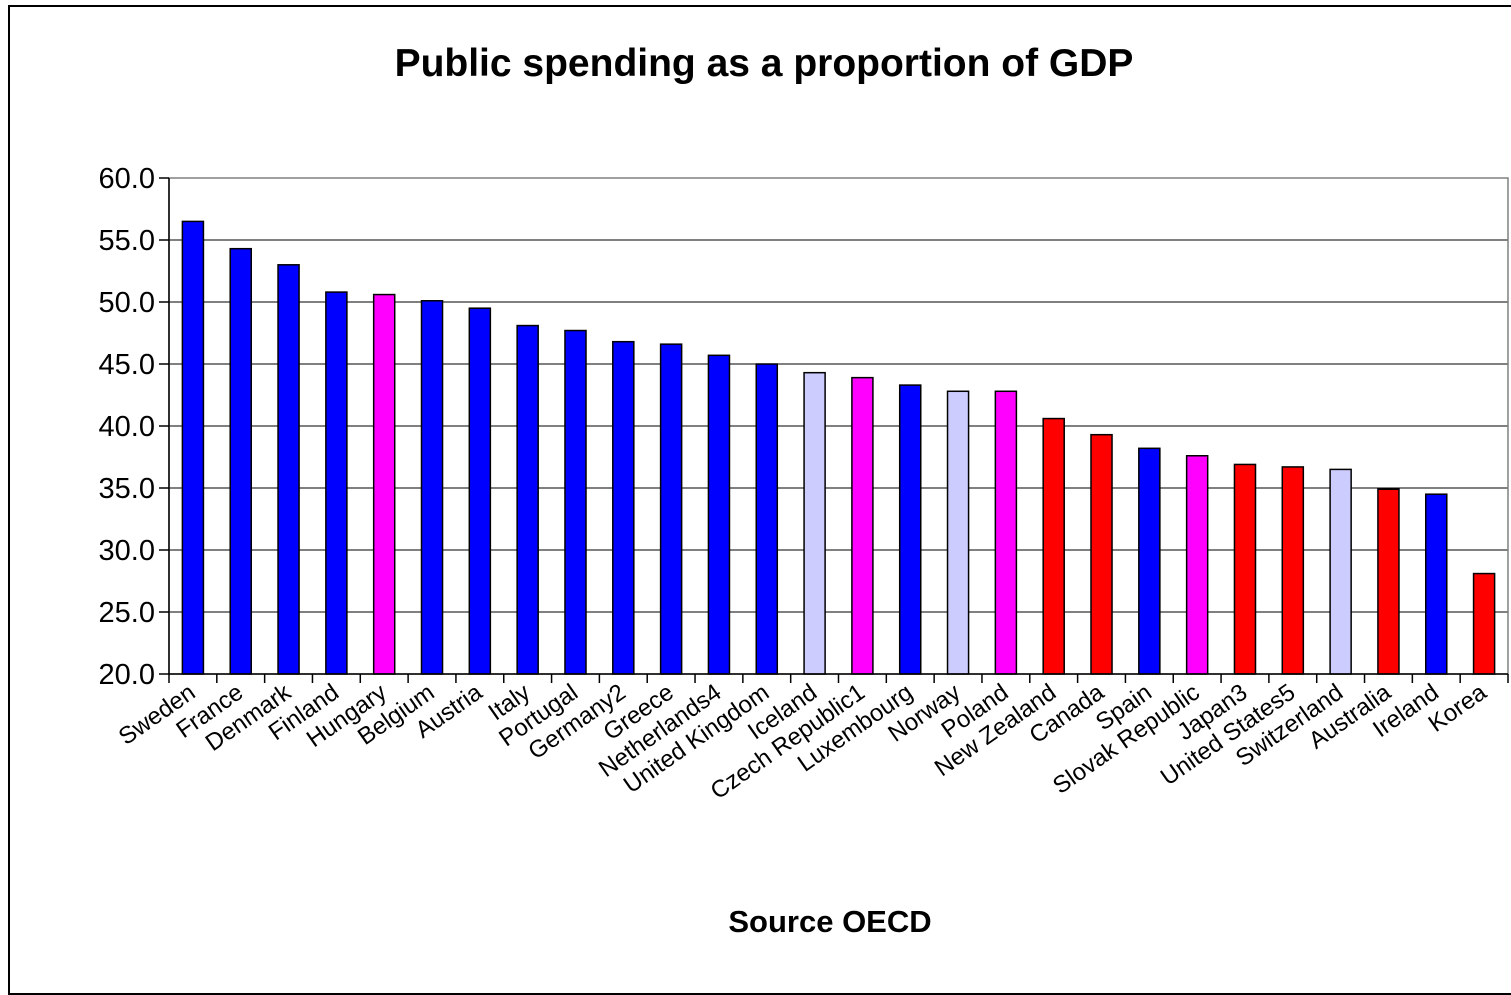 This screenshot has height=995, width=1511. Describe the element at coordinates (127, 365) in the screenshot. I see `y-tick-label: 45.0` at that location.